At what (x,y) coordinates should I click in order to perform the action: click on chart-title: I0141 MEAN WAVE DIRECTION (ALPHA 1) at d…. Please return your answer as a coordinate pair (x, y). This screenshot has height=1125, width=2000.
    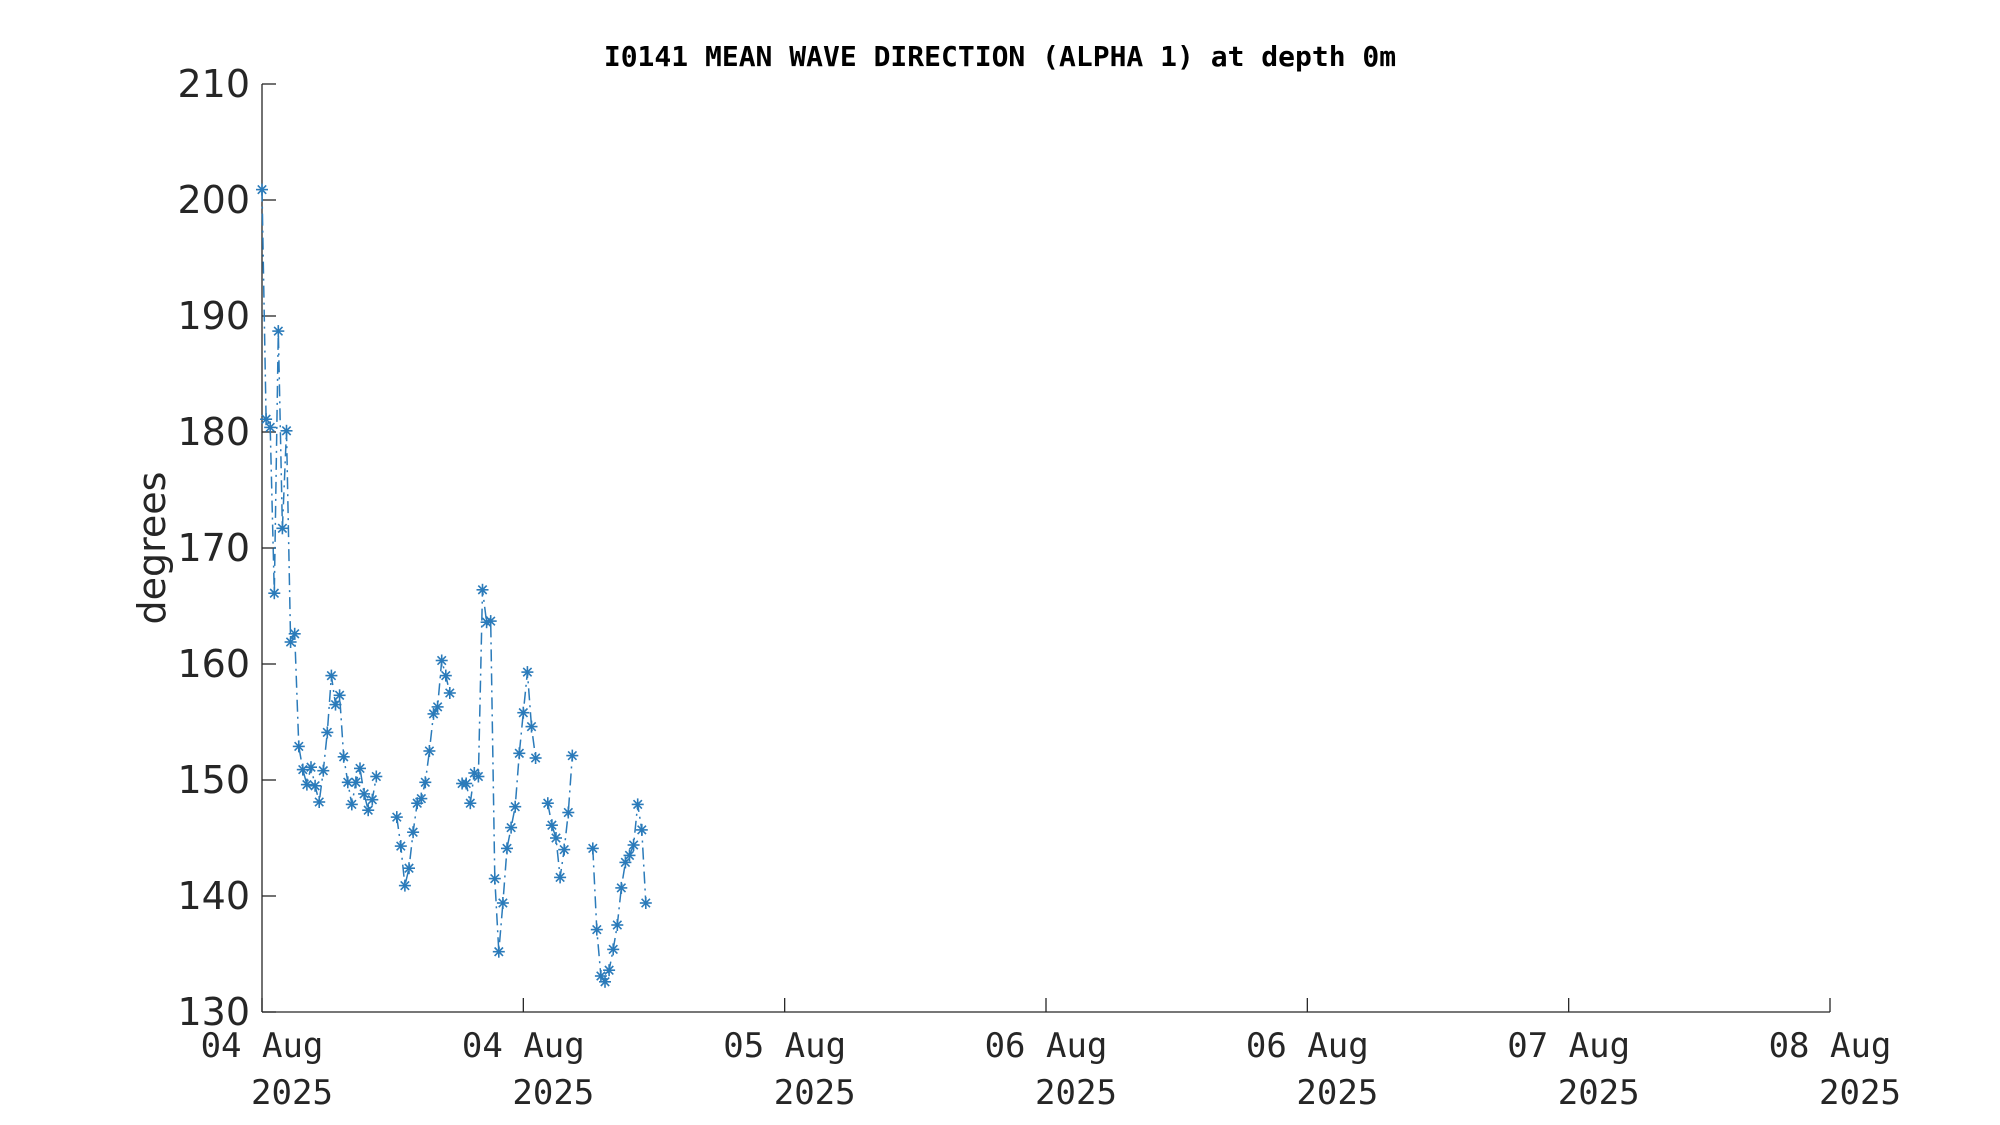
    Looking at the image, I should click on (1000, 56).